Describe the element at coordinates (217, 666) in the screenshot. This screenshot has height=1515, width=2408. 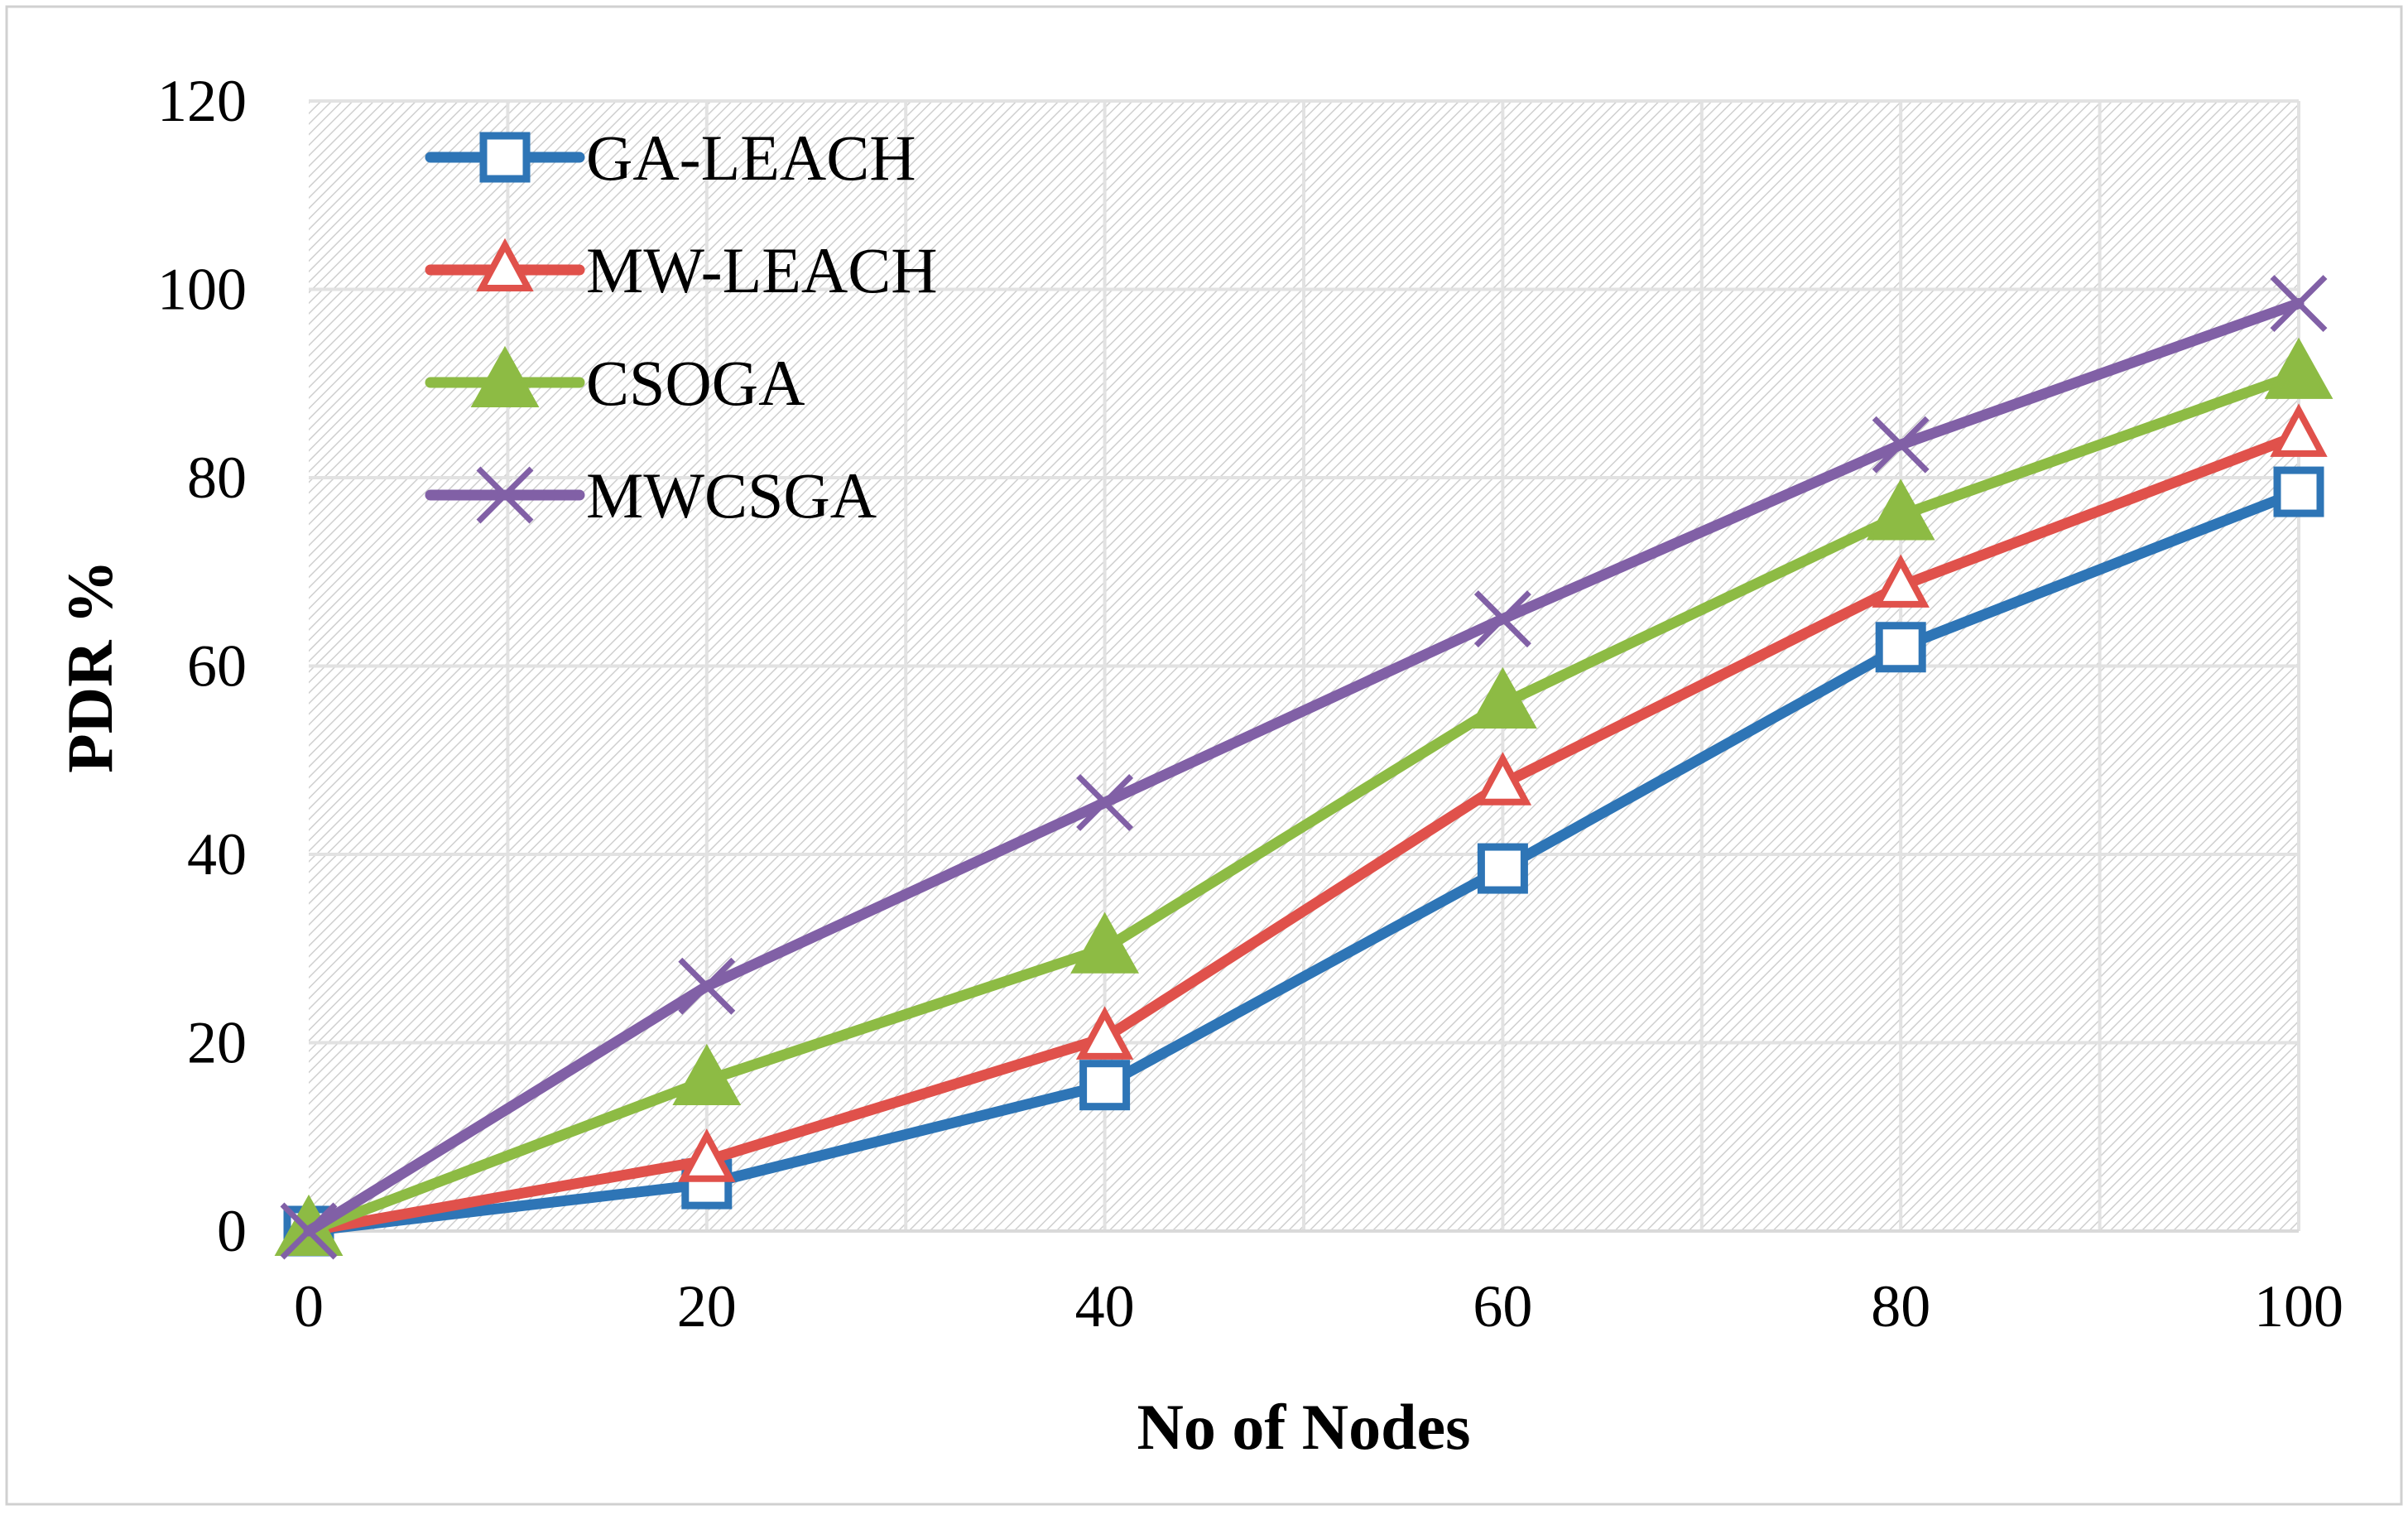
I see `y-tick-label: 60` at that location.